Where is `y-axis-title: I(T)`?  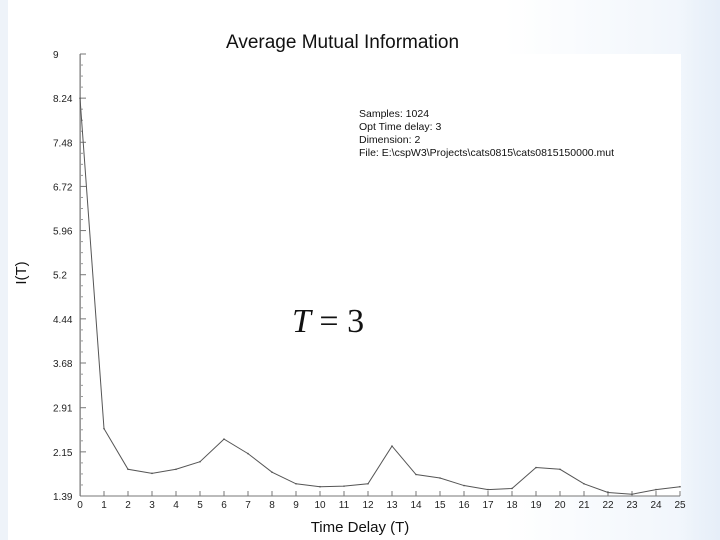 y-axis-title: I(T) is located at coordinates (21, 272).